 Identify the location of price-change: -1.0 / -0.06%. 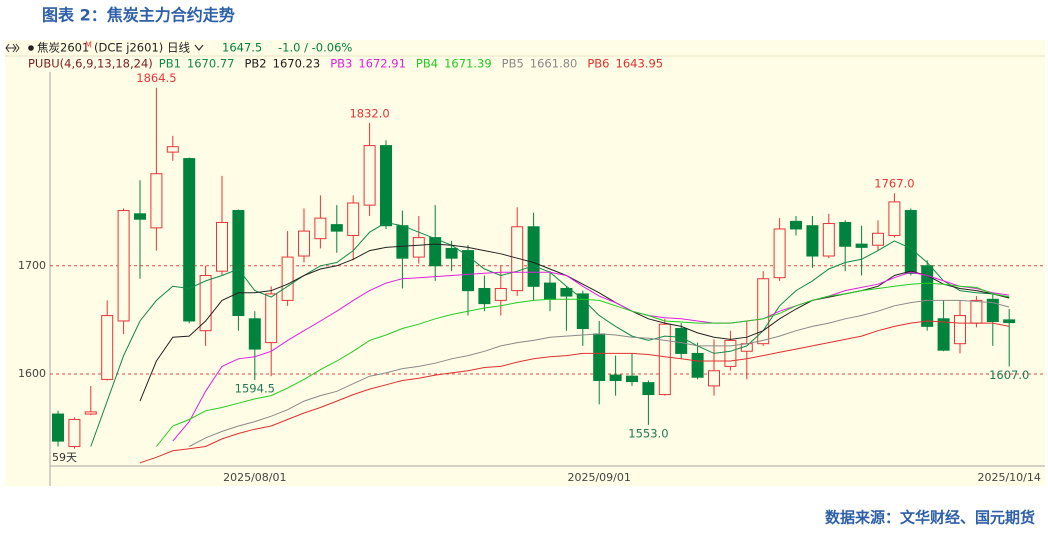
(315, 48).